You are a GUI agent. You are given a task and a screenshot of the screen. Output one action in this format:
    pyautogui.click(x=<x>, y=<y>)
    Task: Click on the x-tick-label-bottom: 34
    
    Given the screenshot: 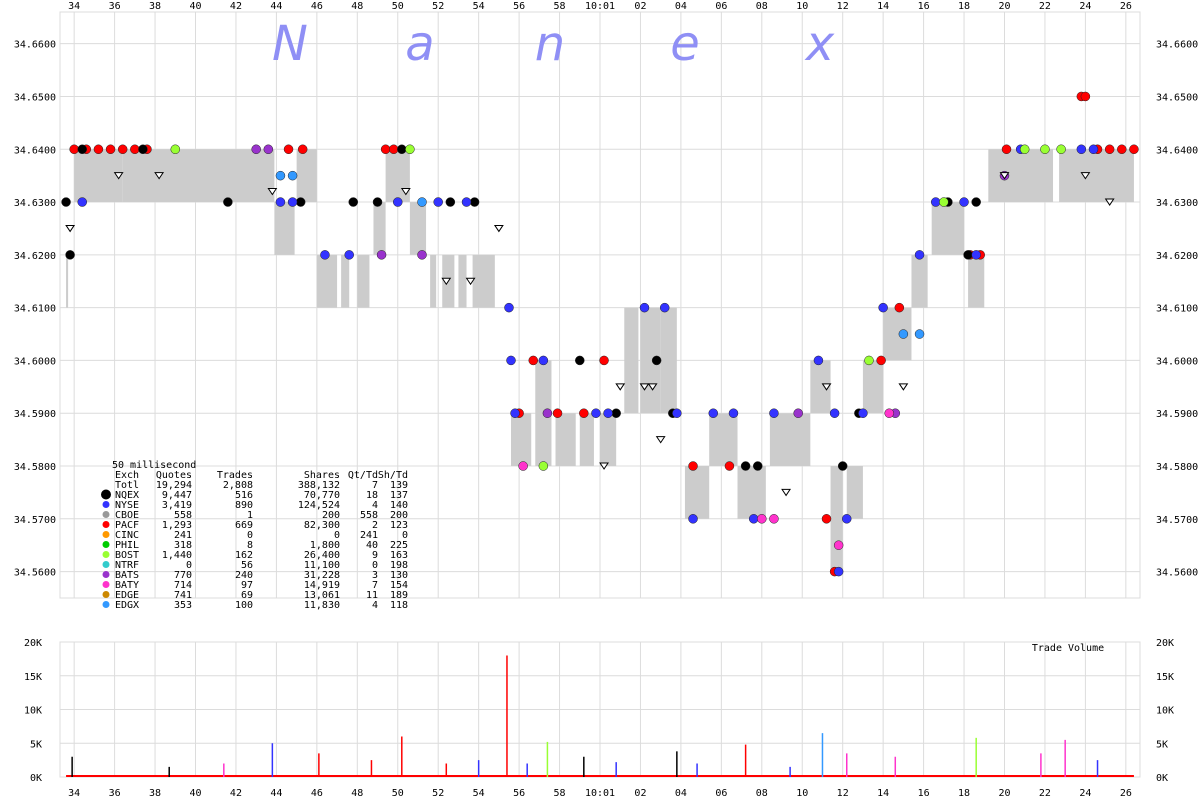 What is the action you would take?
    pyautogui.click(x=74, y=793)
    